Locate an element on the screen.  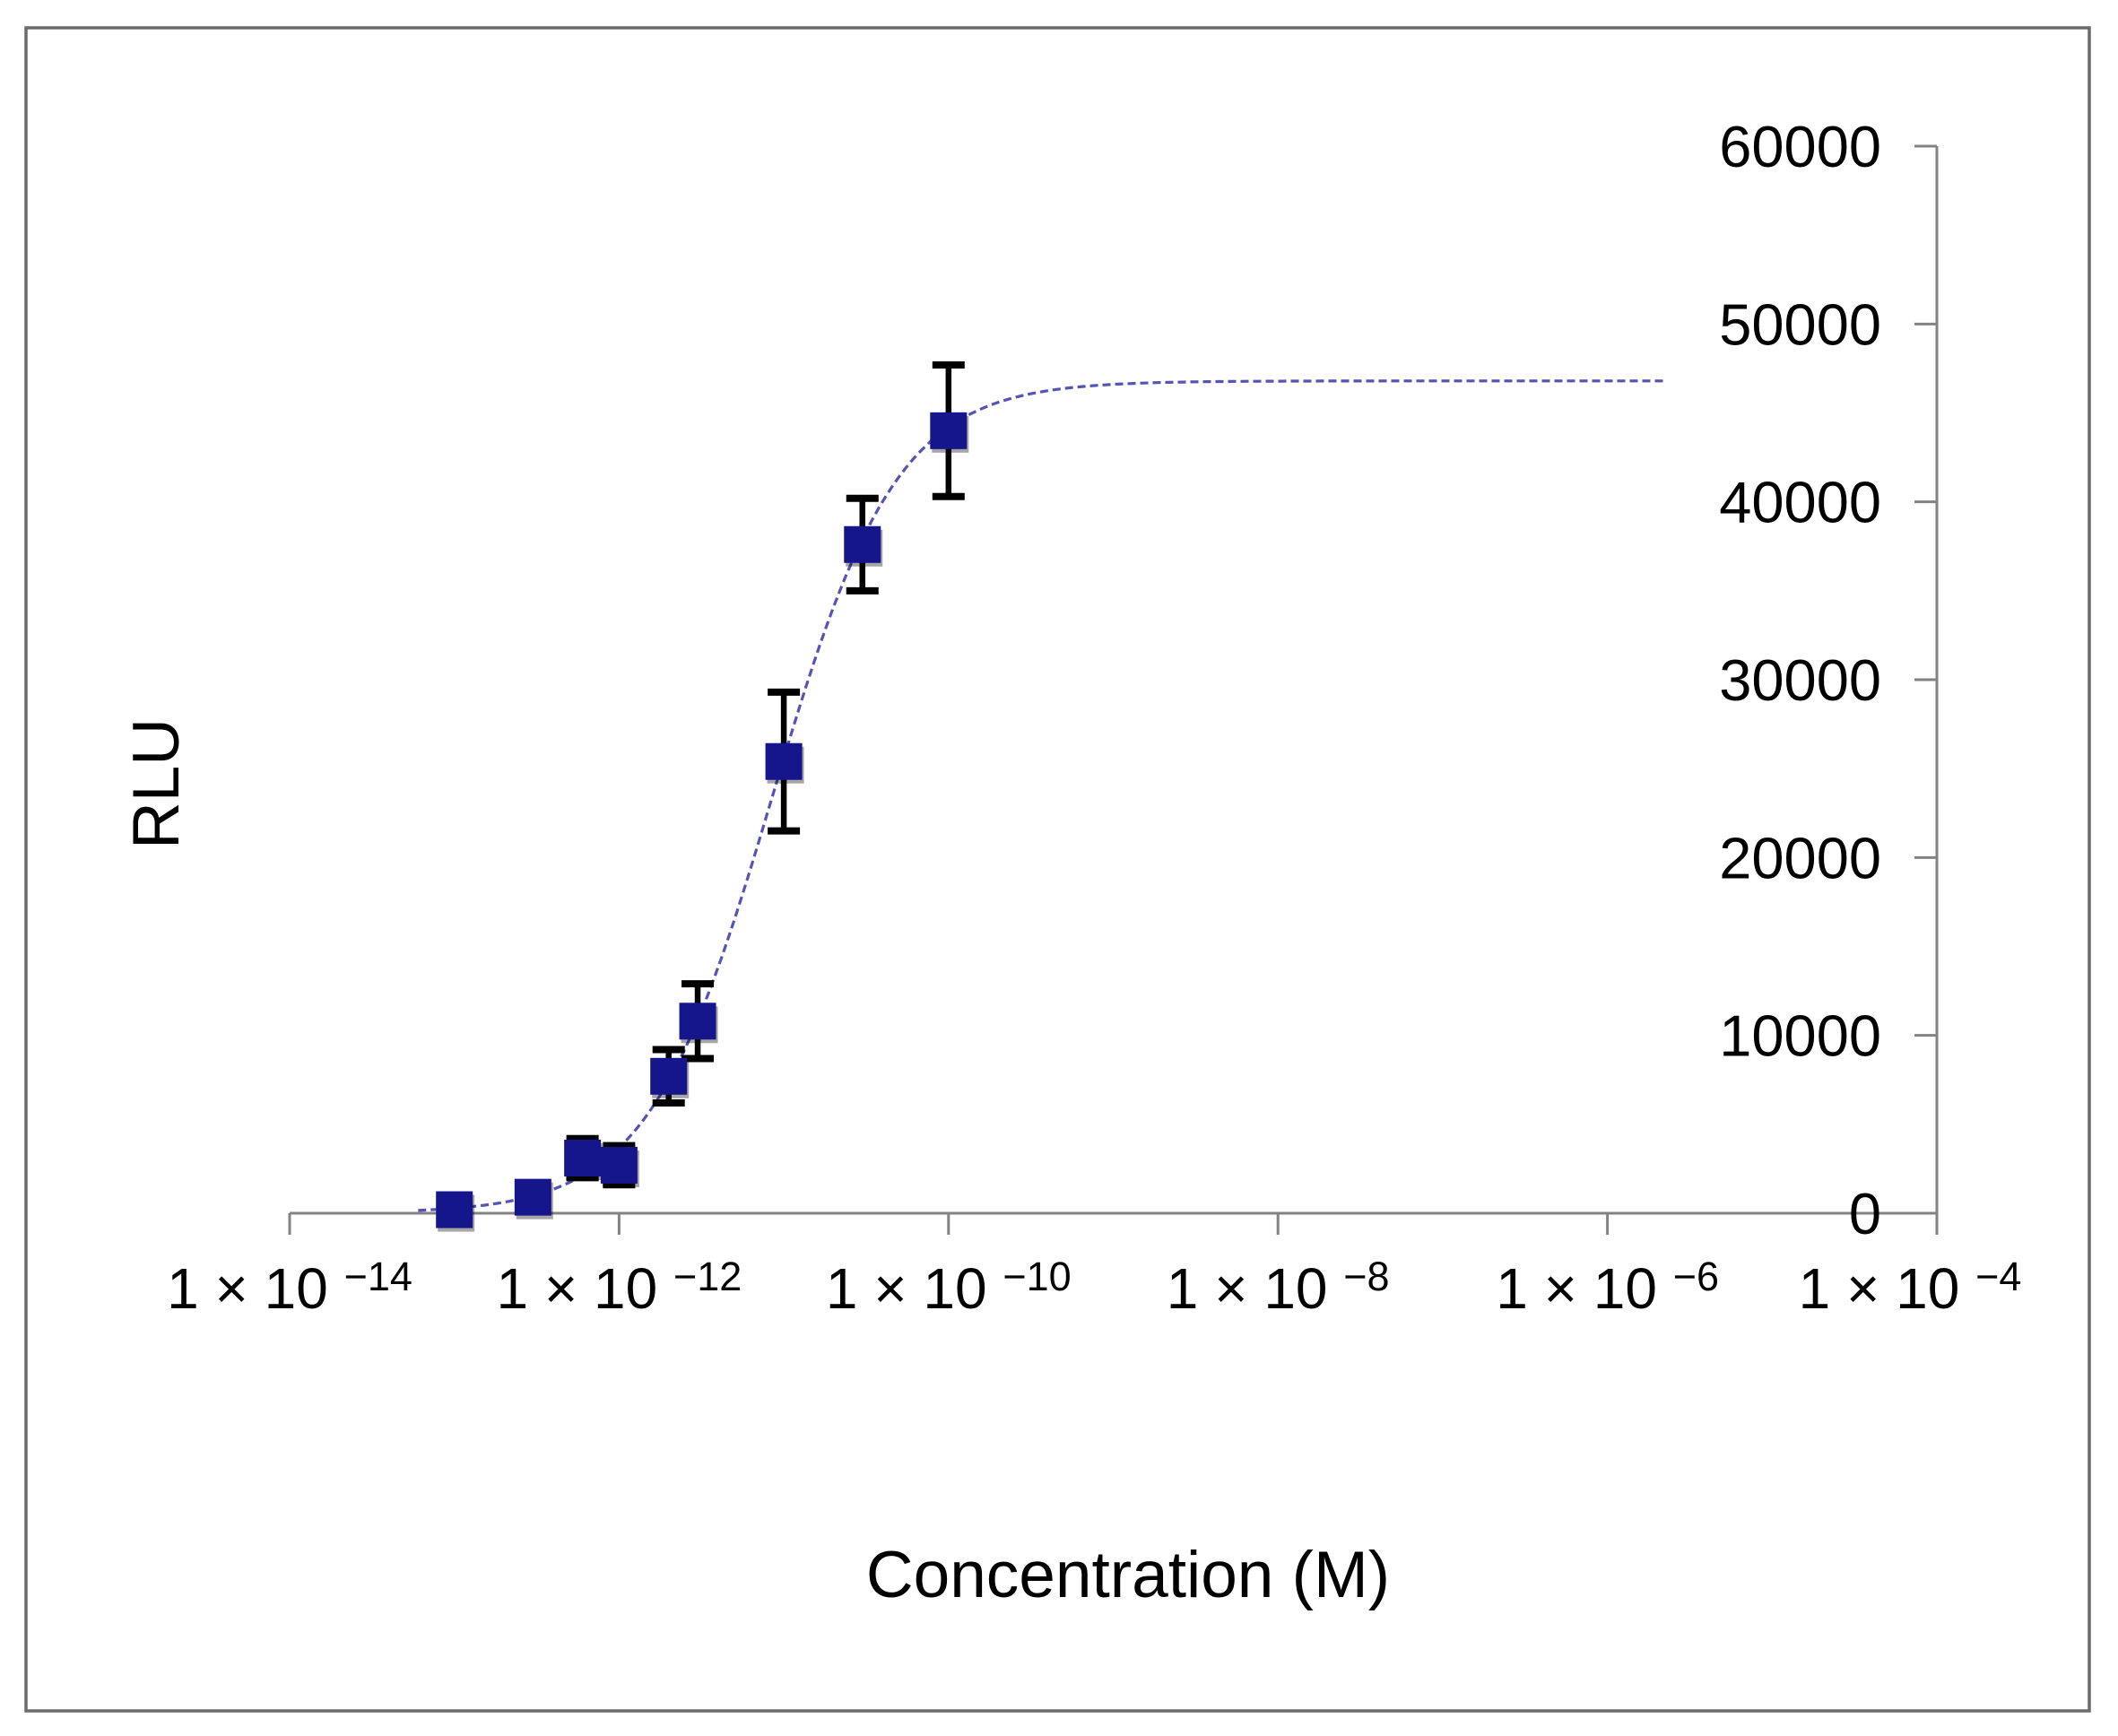
y-tick-label: 0 is located at coordinates (1865, 1213).